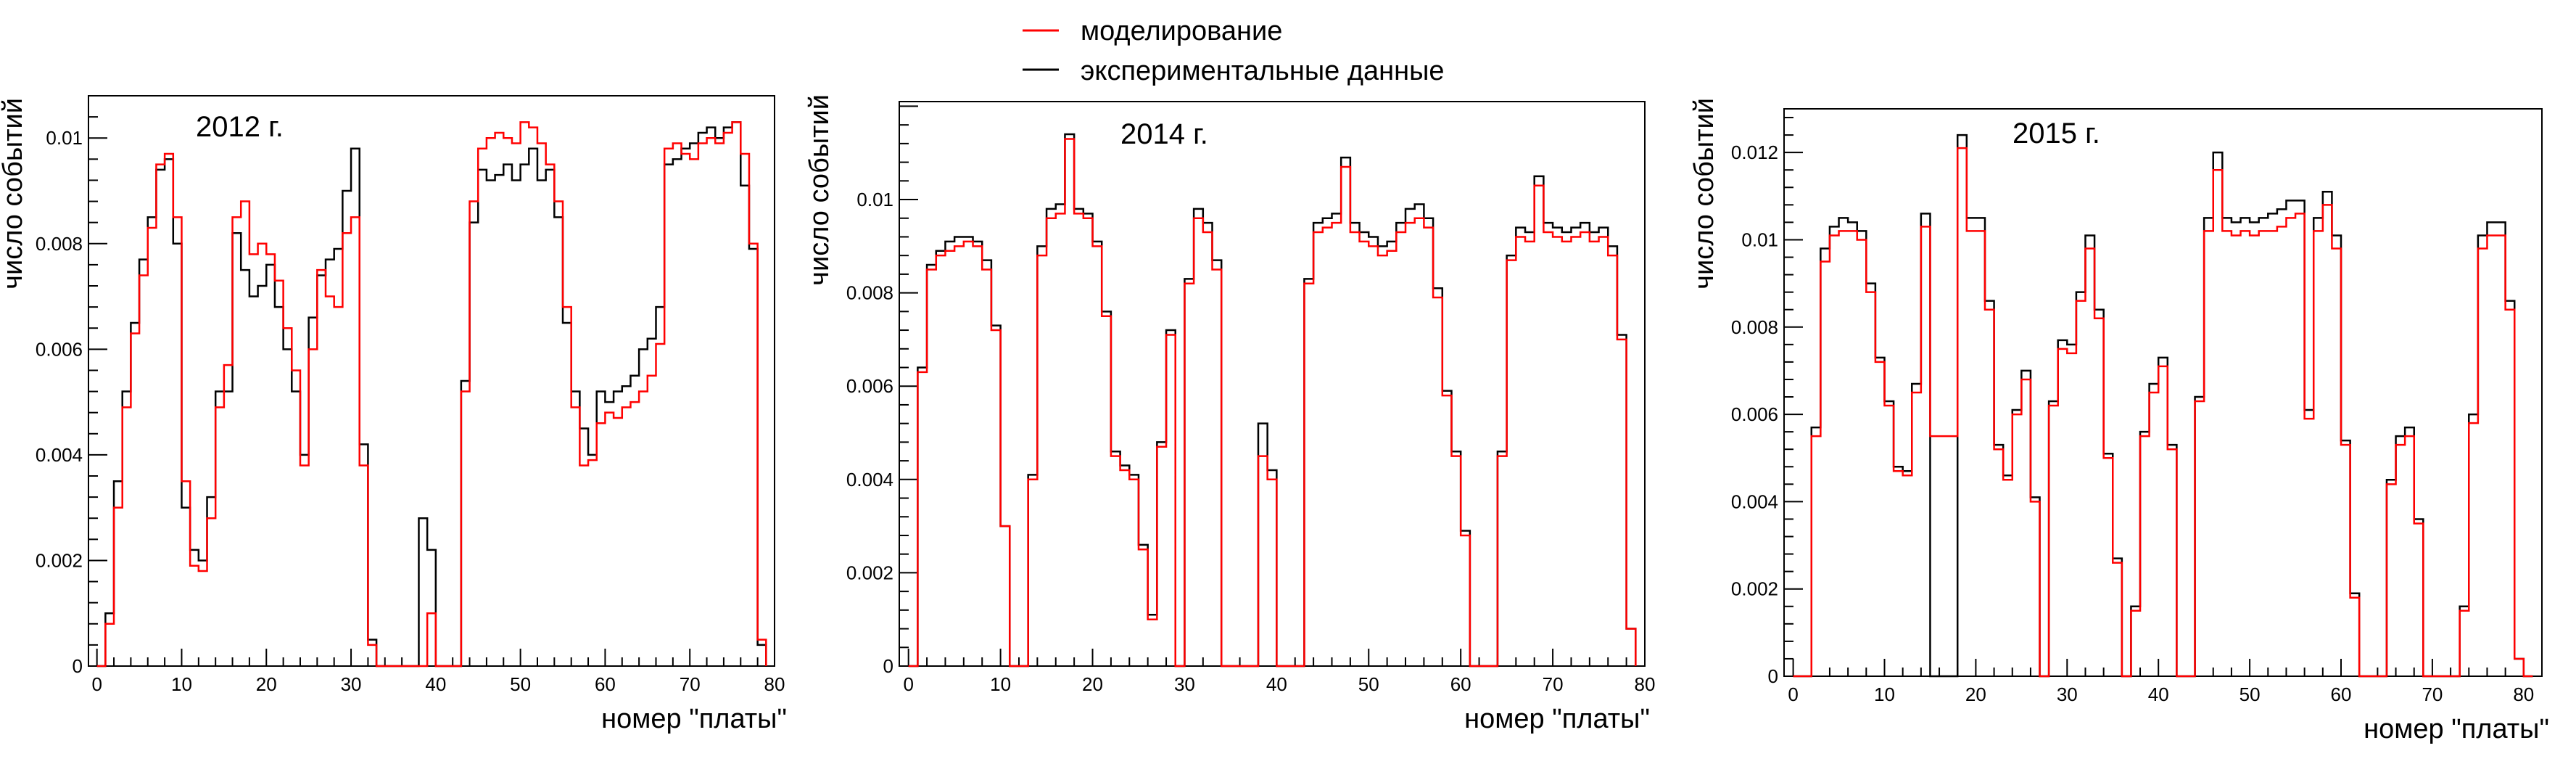 This screenshot has height=772, width=2576. Describe the element at coordinates (1234, 51) in the screenshot. I see `legend: моделирование экспериментальные данные` at that location.